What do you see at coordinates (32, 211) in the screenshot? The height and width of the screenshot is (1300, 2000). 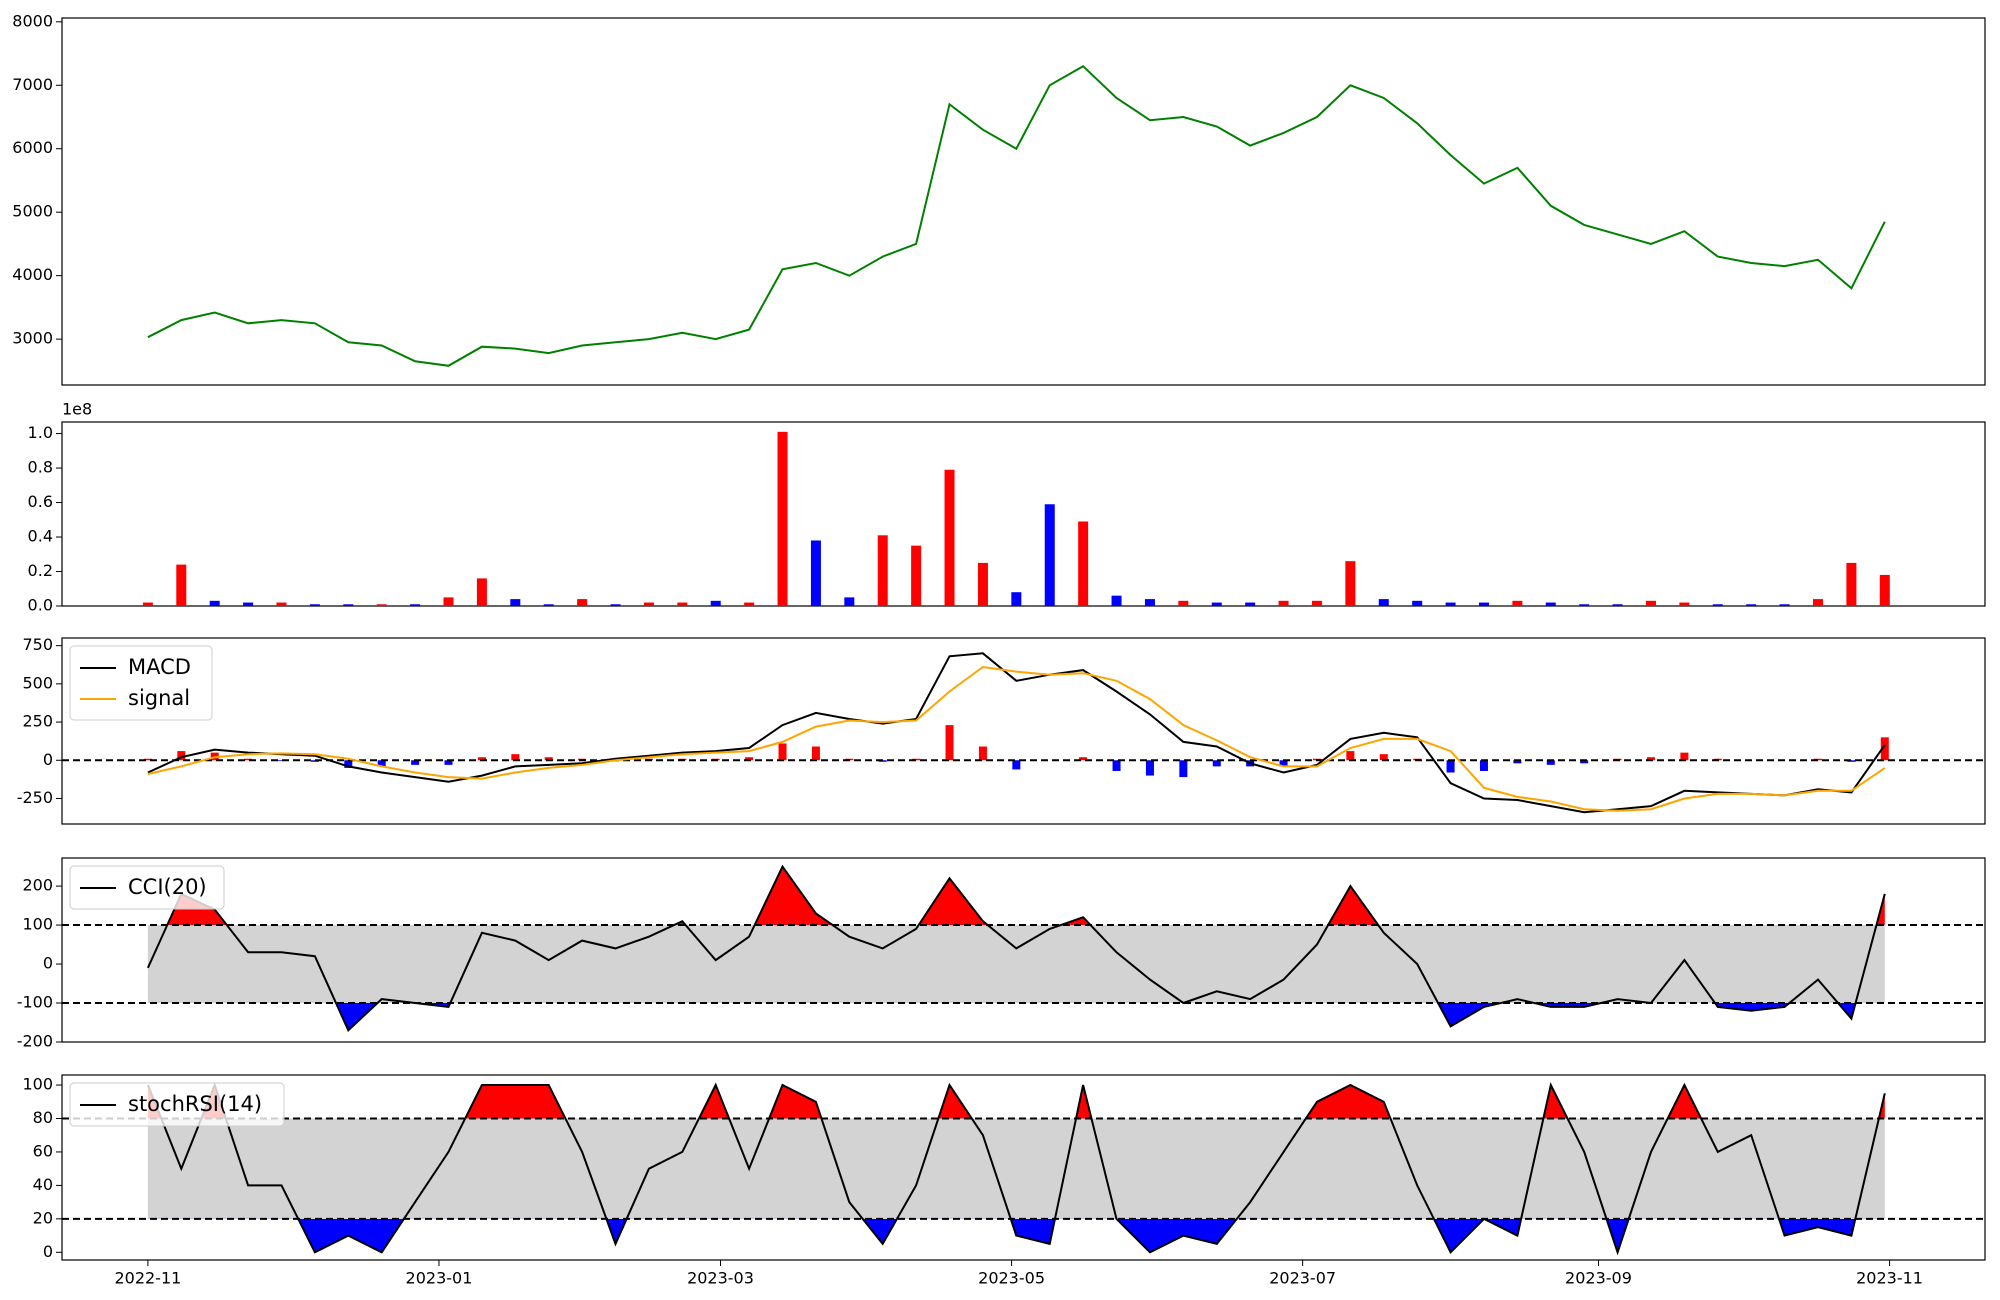 I see `y-tick-label: 5000` at bounding box center [32, 211].